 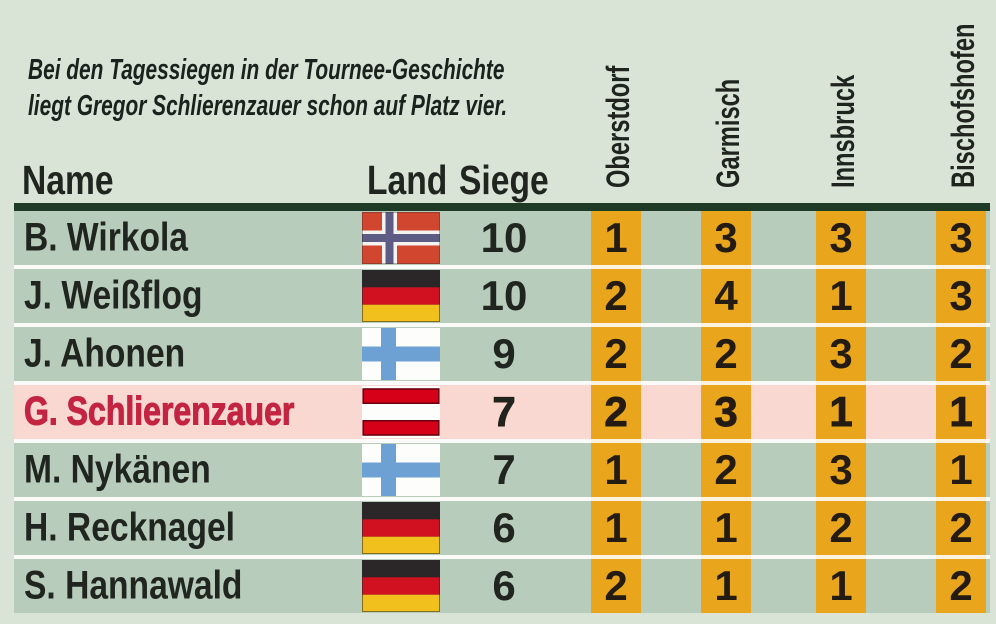 What do you see at coordinates (504, 180) in the screenshot?
I see `column-header-siege: Siege` at bounding box center [504, 180].